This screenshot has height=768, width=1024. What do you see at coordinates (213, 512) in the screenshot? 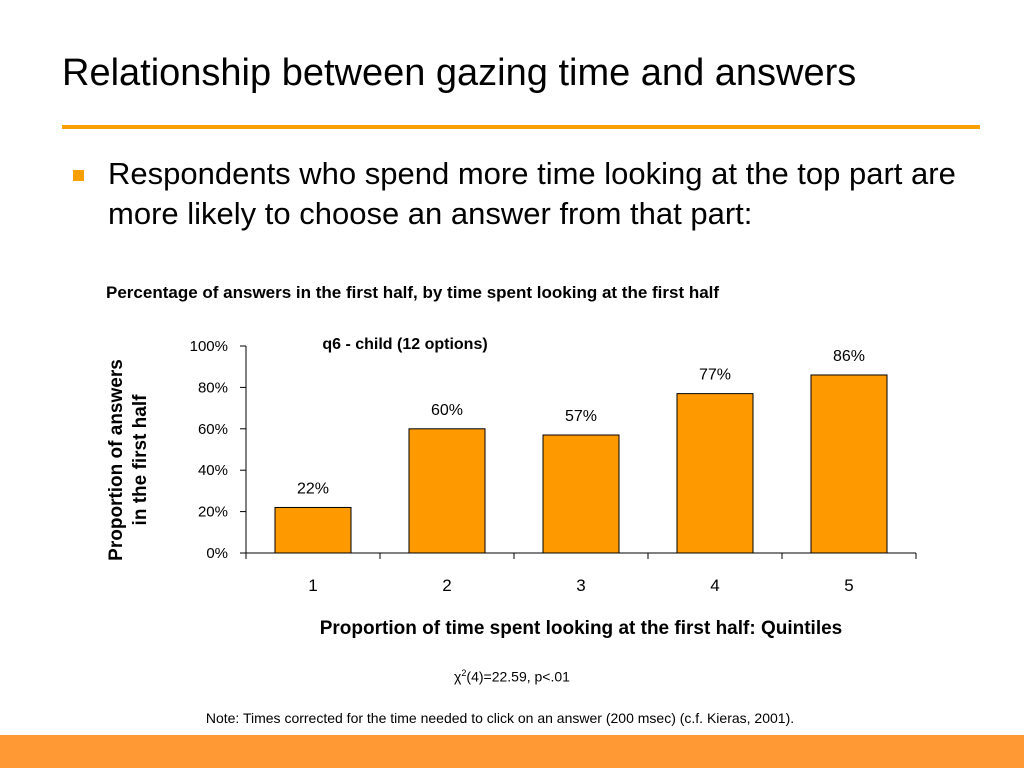
I see `y-tick-label: 20%` at bounding box center [213, 512].